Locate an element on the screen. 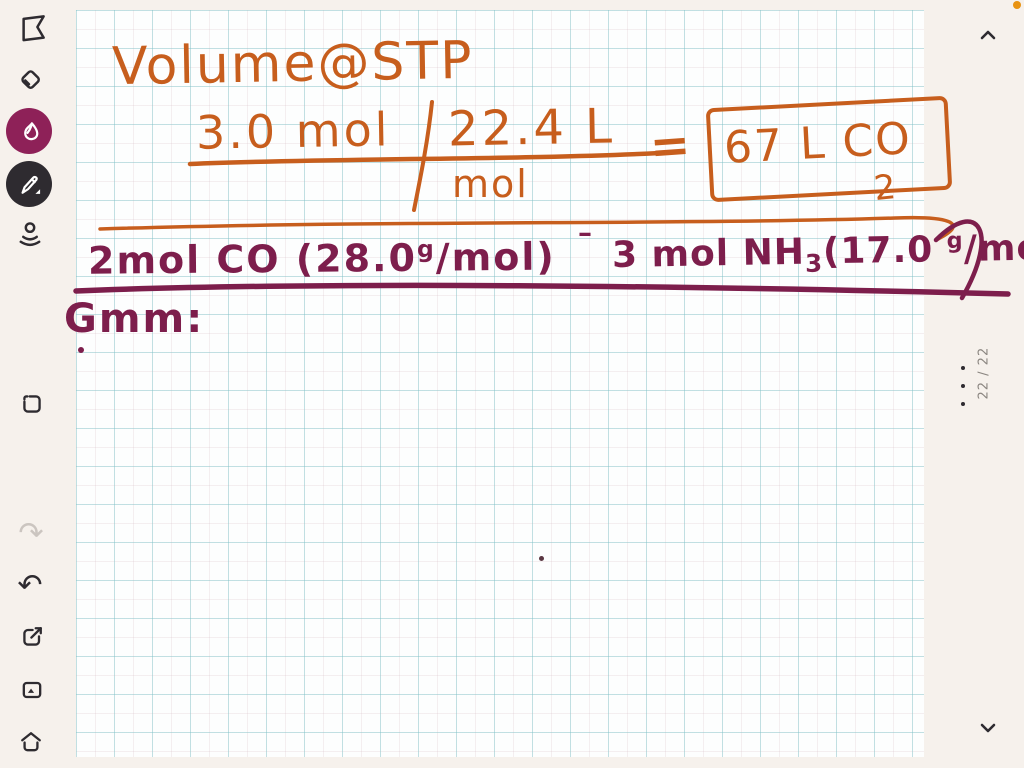  laser-pointer-button is located at coordinates (30, 235).